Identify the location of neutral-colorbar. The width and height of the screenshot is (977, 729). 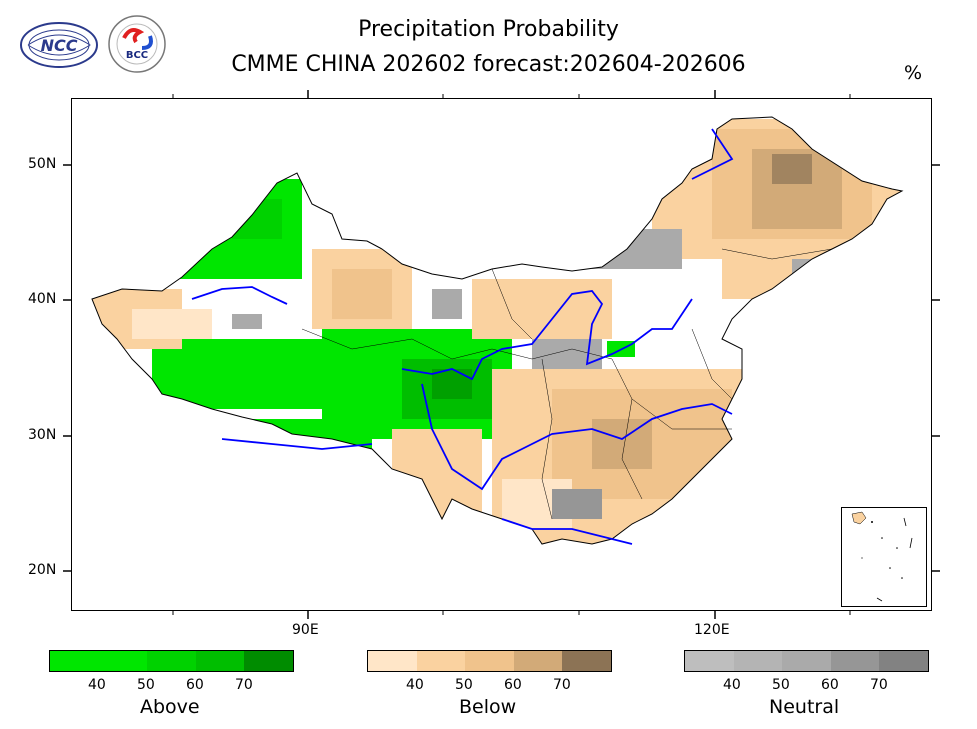
(806, 661).